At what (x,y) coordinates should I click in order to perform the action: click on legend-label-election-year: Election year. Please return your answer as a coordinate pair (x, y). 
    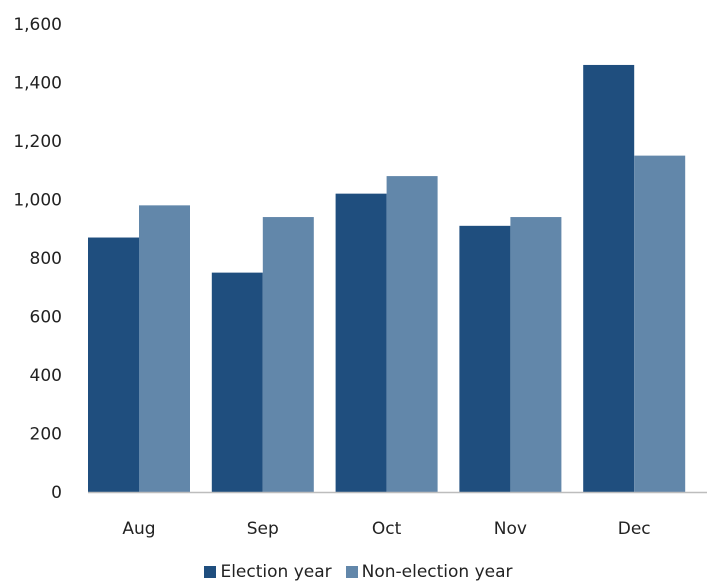
    Looking at the image, I should click on (276, 572).